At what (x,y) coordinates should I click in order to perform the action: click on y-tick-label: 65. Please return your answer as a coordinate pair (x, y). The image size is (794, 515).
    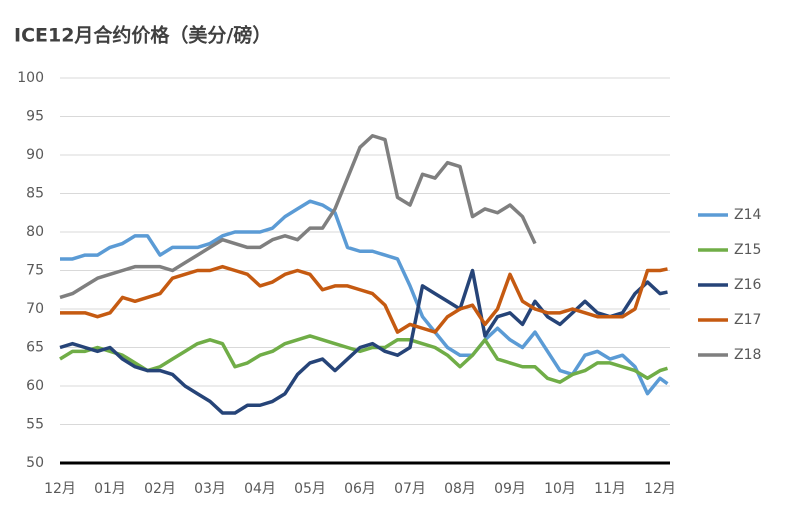
    Looking at the image, I should click on (35, 348).